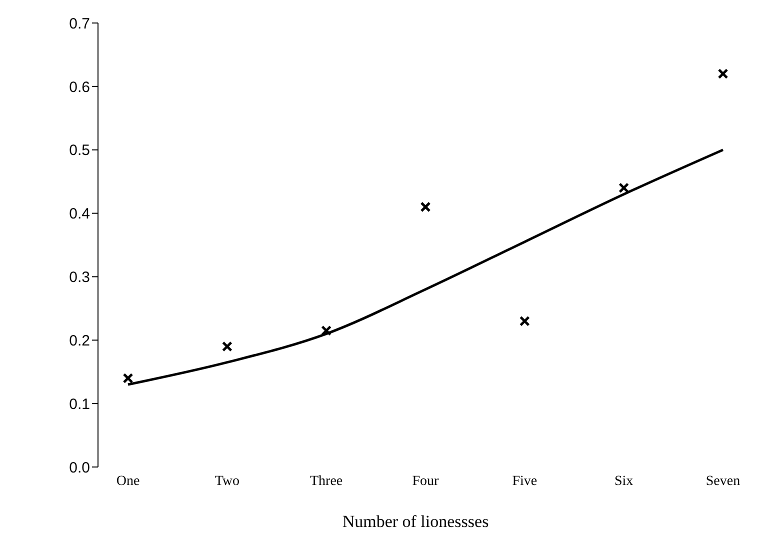 This screenshot has height=545, width=761. I want to click on y-tick-label: 0.2, so click(79, 341).